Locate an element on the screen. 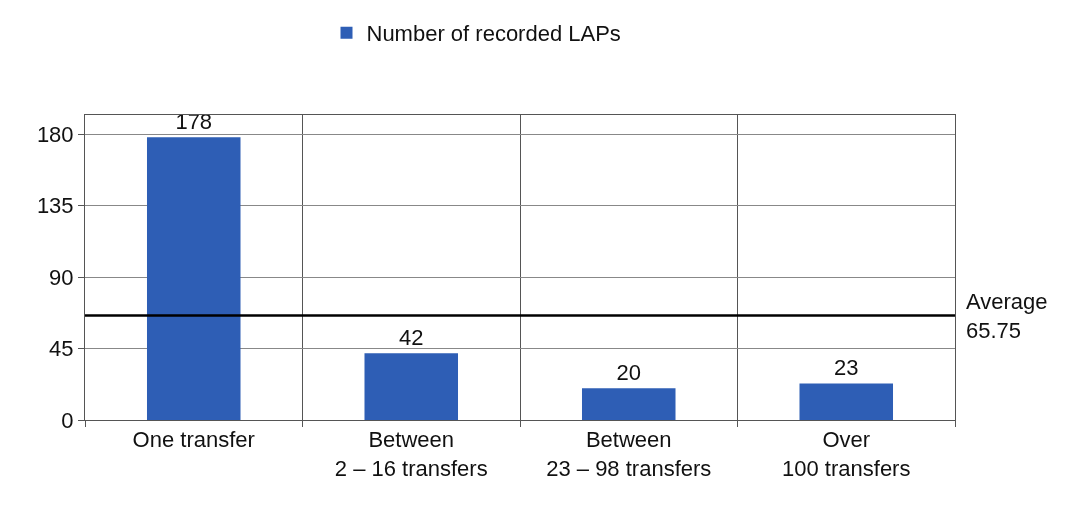 The image size is (1073, 505). y-tick-label: 45 is located at coordinates (61, 349).